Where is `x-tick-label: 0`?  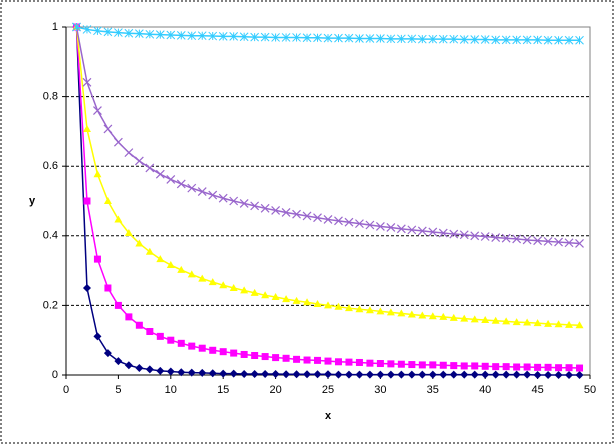
x-tick-label: 0 is located at coordinates (66, 390).